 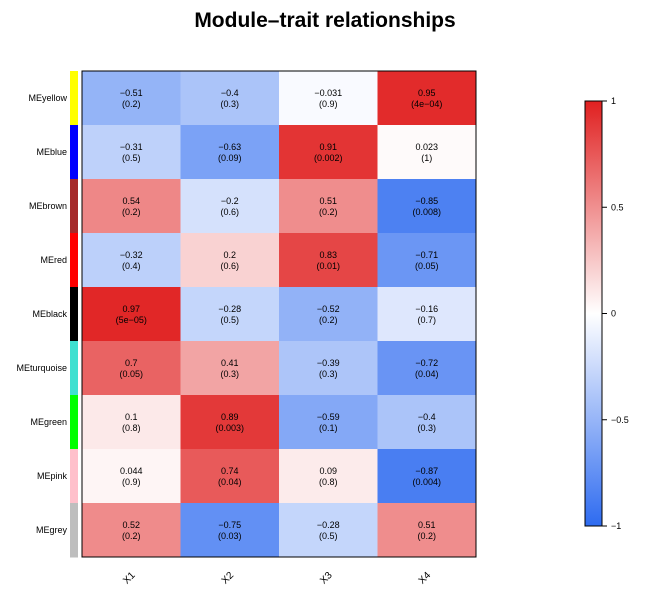 I want to click on cell-correlation-label: −0.16, so click(x=426, y=309).